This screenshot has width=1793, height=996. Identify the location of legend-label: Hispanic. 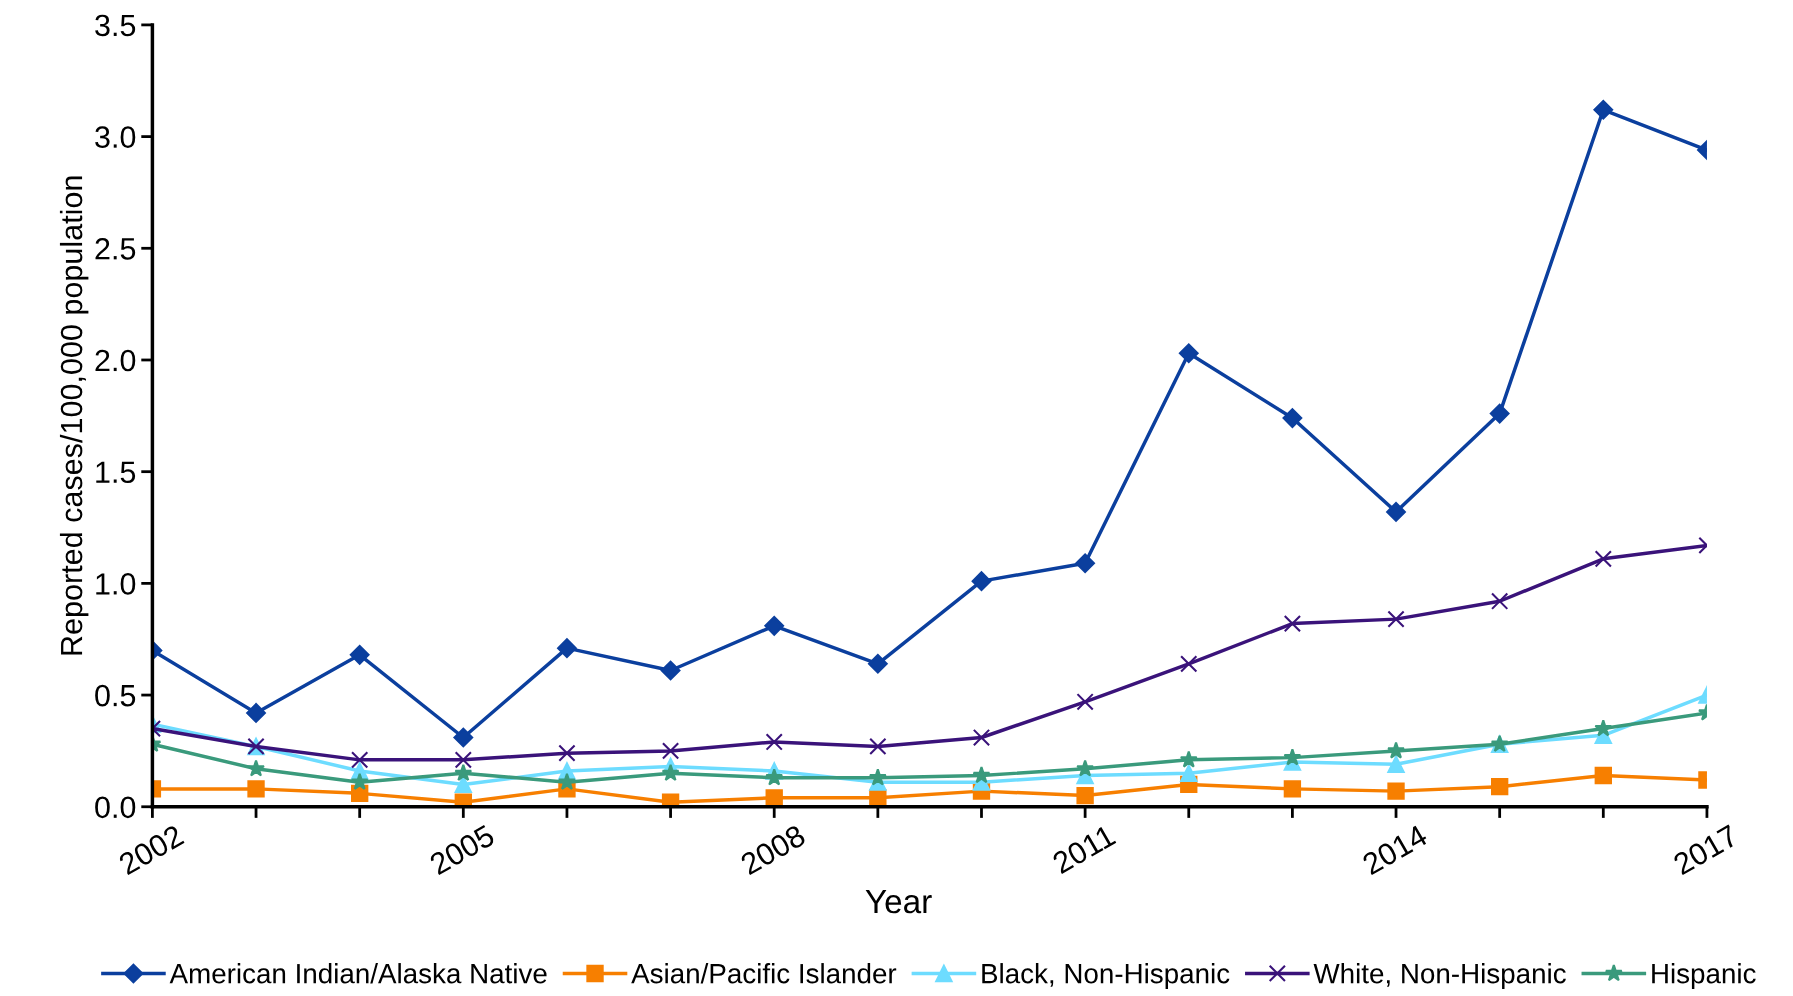
(1704, 976).